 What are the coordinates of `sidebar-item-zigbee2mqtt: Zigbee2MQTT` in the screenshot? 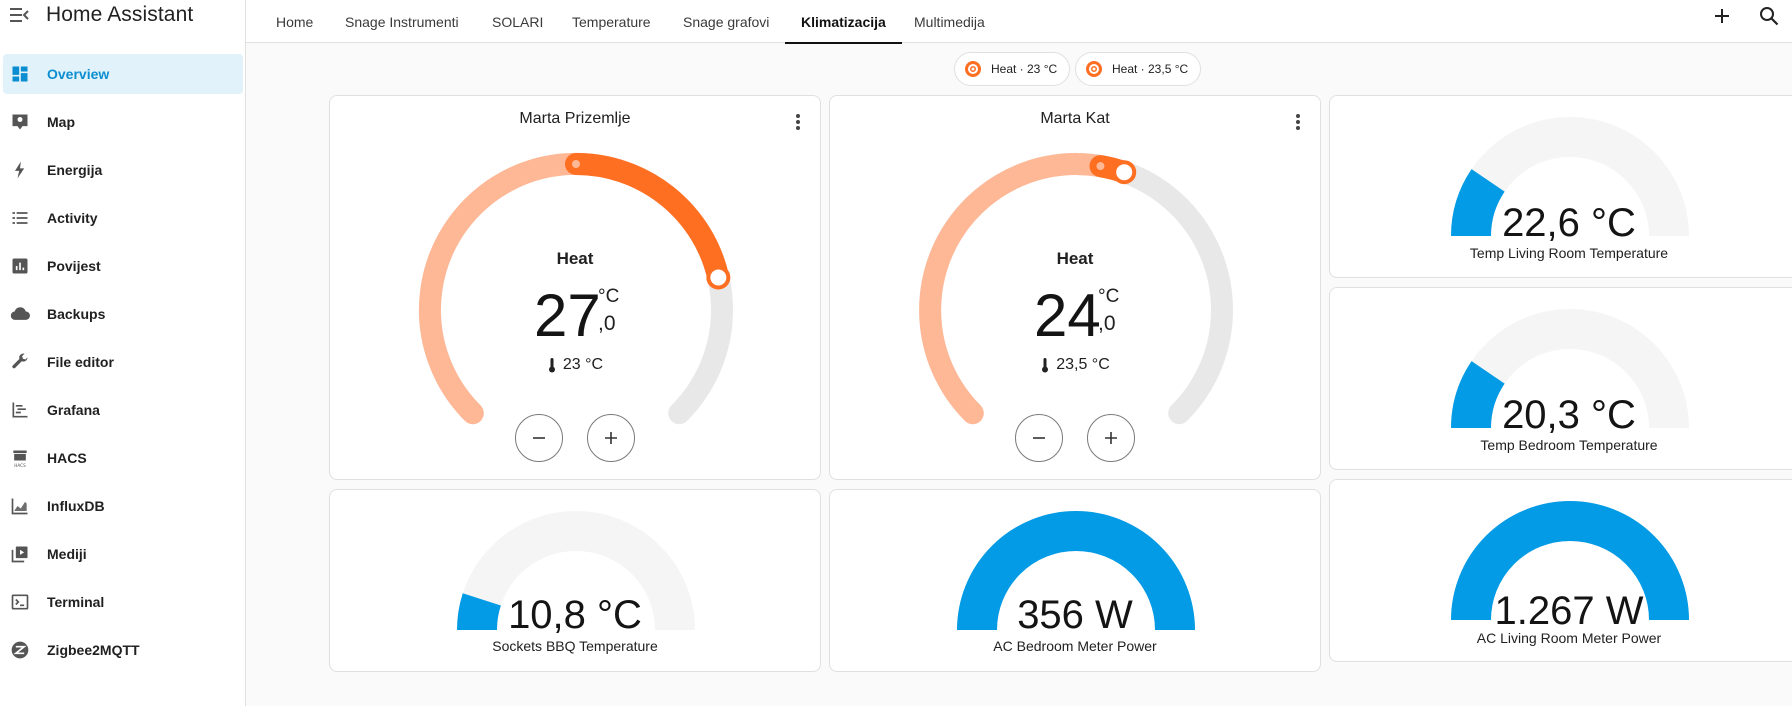 It's located at (123, 650).